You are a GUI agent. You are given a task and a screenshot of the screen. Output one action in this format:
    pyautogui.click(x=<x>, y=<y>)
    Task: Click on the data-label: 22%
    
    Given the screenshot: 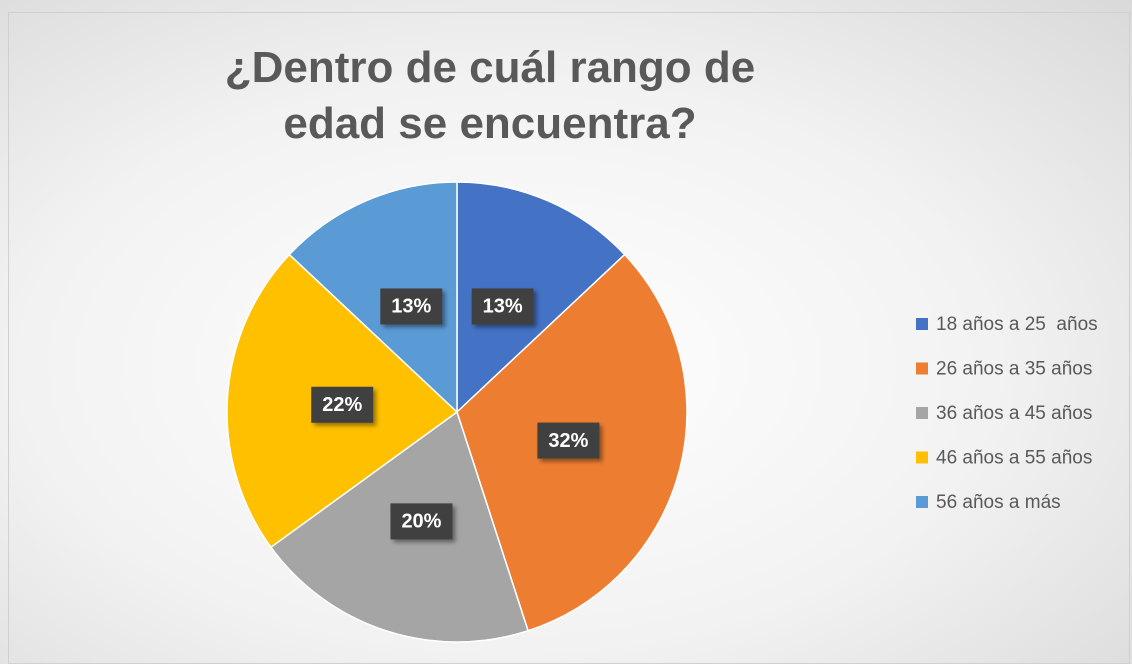 What is the action you would take?
    pyautogui.click(x=342, y=405)
    